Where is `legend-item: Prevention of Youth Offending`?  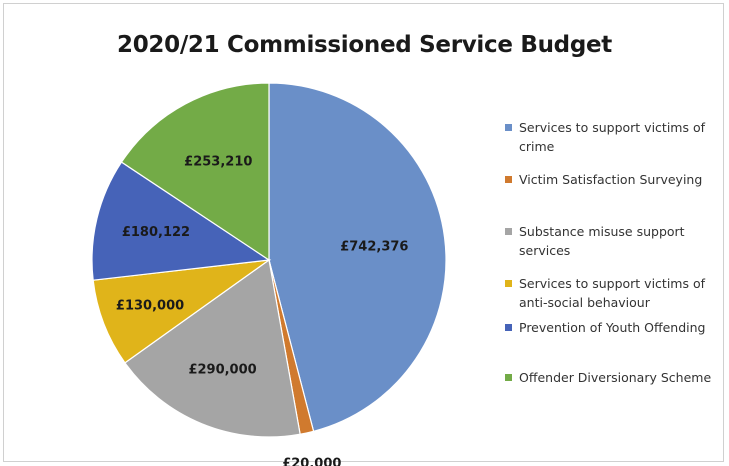
legend-item: Prevention of Youth Offending is located at coordinates (616, 327).